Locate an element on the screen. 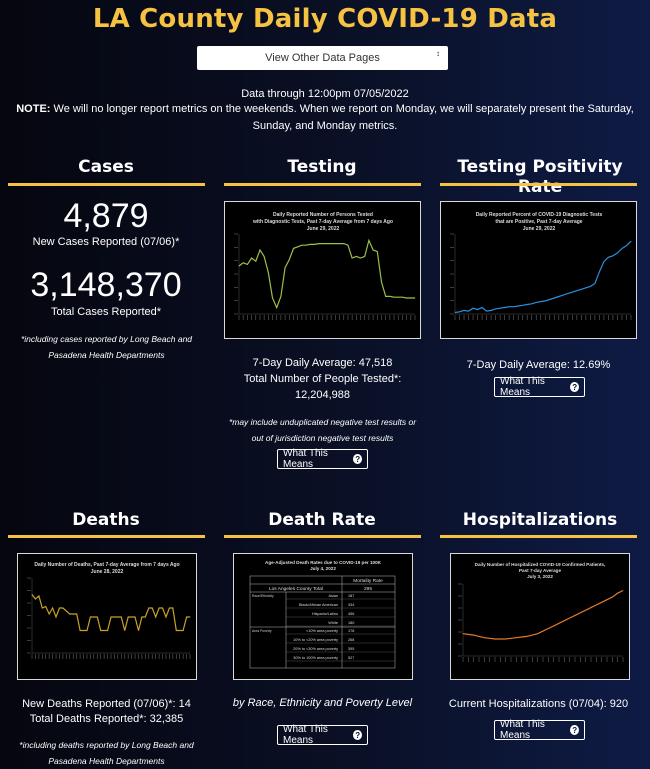 Image resolution: width=650 pixels, height=769 pixels. death-rate-row-value: 268 is located at coordinates (351, 640).